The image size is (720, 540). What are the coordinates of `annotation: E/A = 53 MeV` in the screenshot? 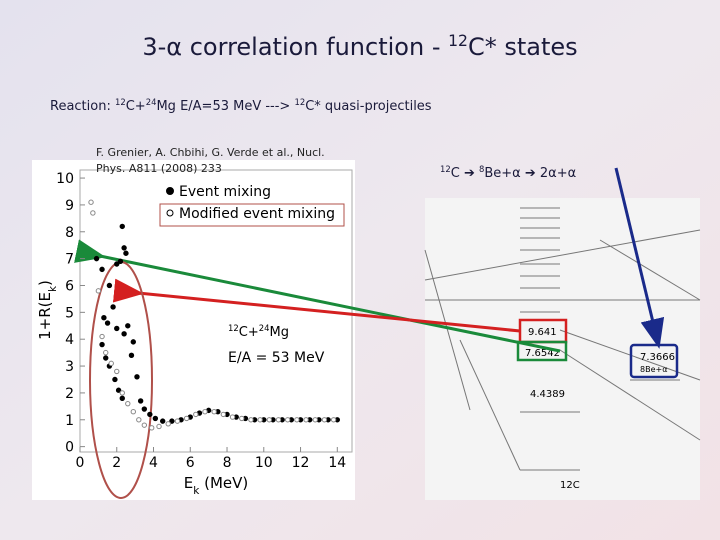 It's located at (276, 358).